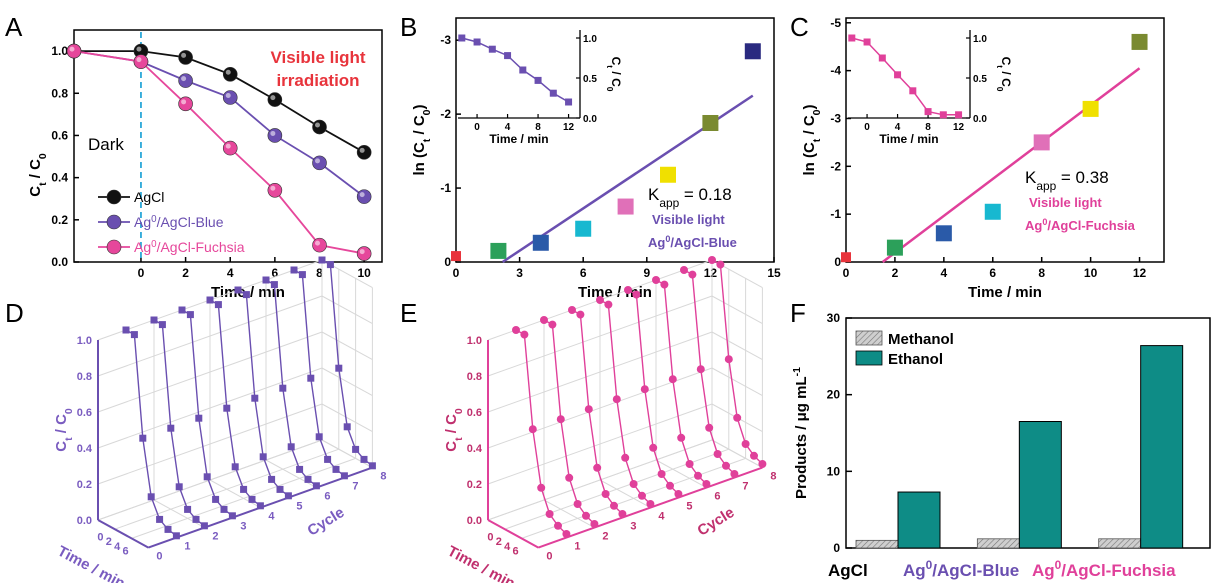 This screenshot has height=583, width=1222. What do you see at coordinates (456, 273) in the screenshot?
I see `x-tick-label-b: 0` at bounding box center [456, 273].